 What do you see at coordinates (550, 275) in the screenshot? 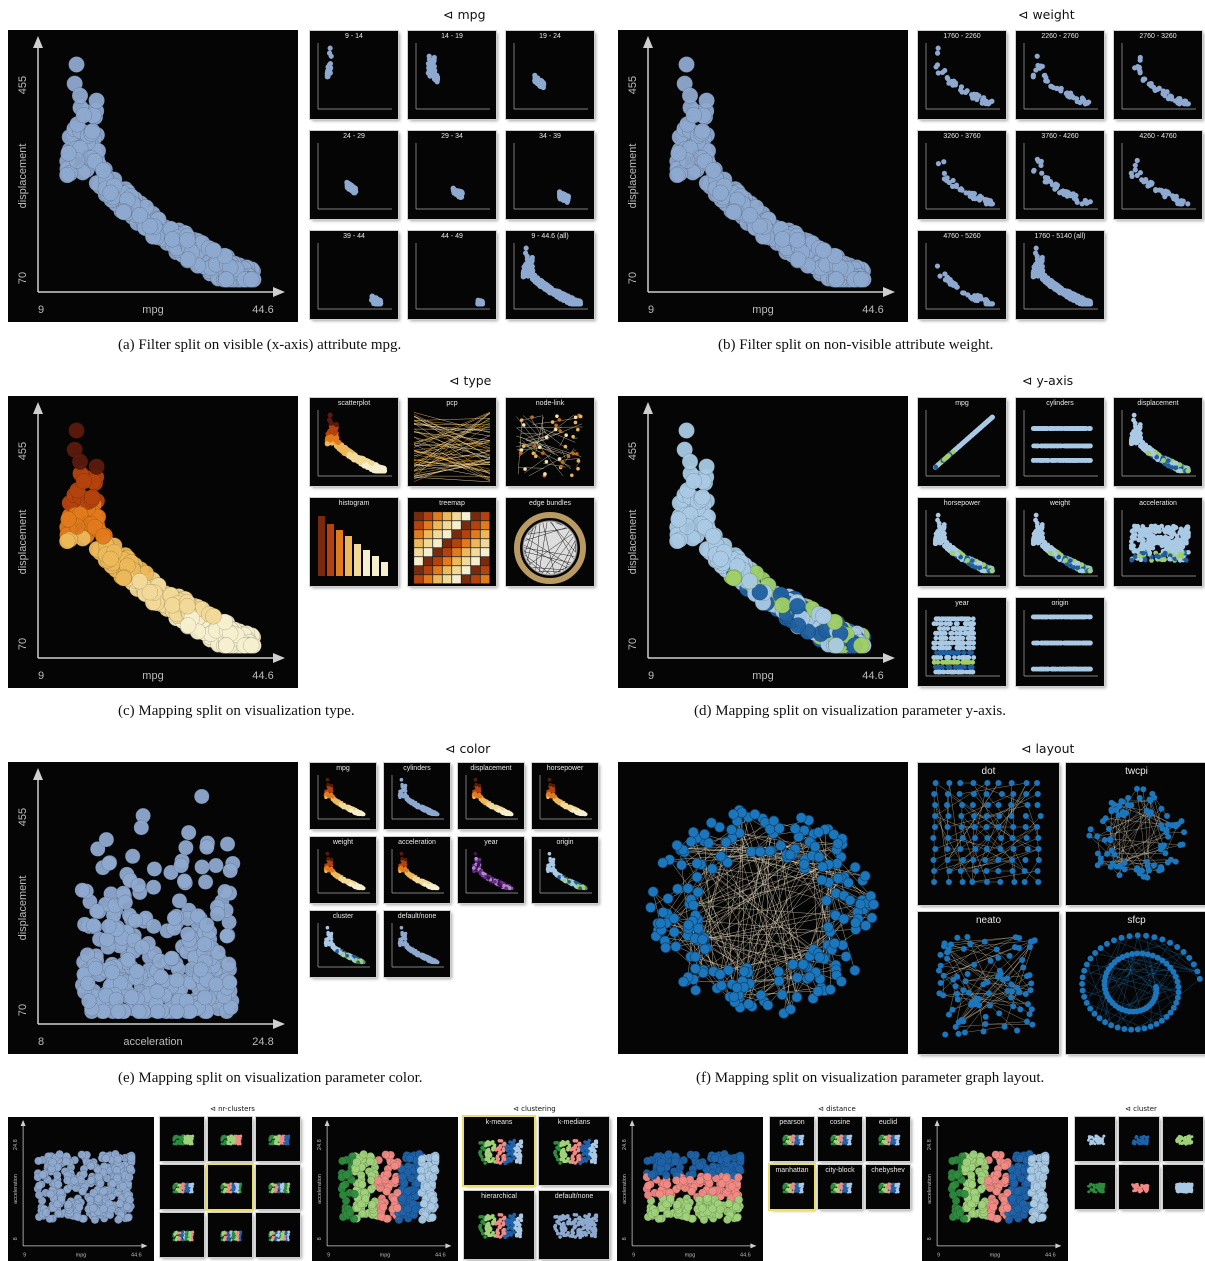
I see `filter-tile: 9 - 44.6 (all)` at bounding box center [550, 275].